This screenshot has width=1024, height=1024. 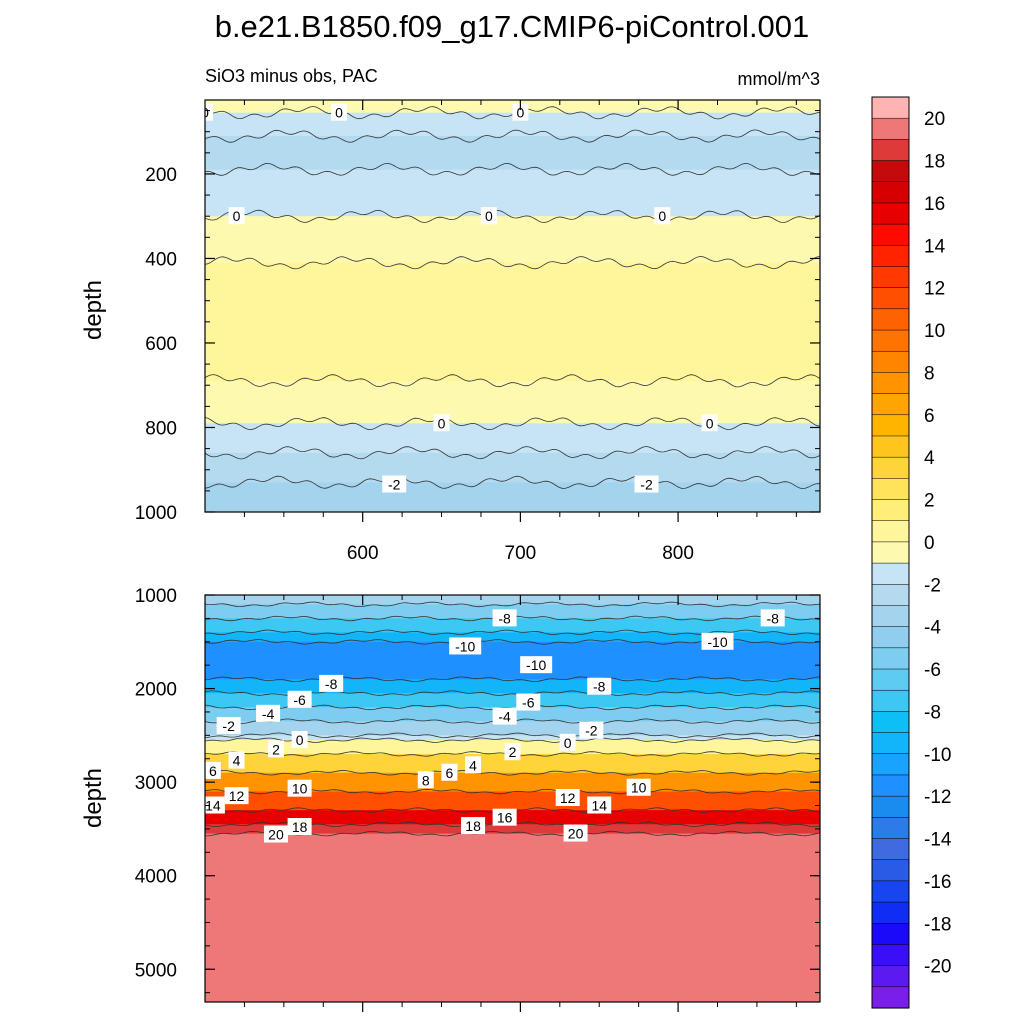 What do you see at coordinates (937, 882) in the screenshot?
I see `colorbar-tick-label: -16` at bounding box center [937, 882].